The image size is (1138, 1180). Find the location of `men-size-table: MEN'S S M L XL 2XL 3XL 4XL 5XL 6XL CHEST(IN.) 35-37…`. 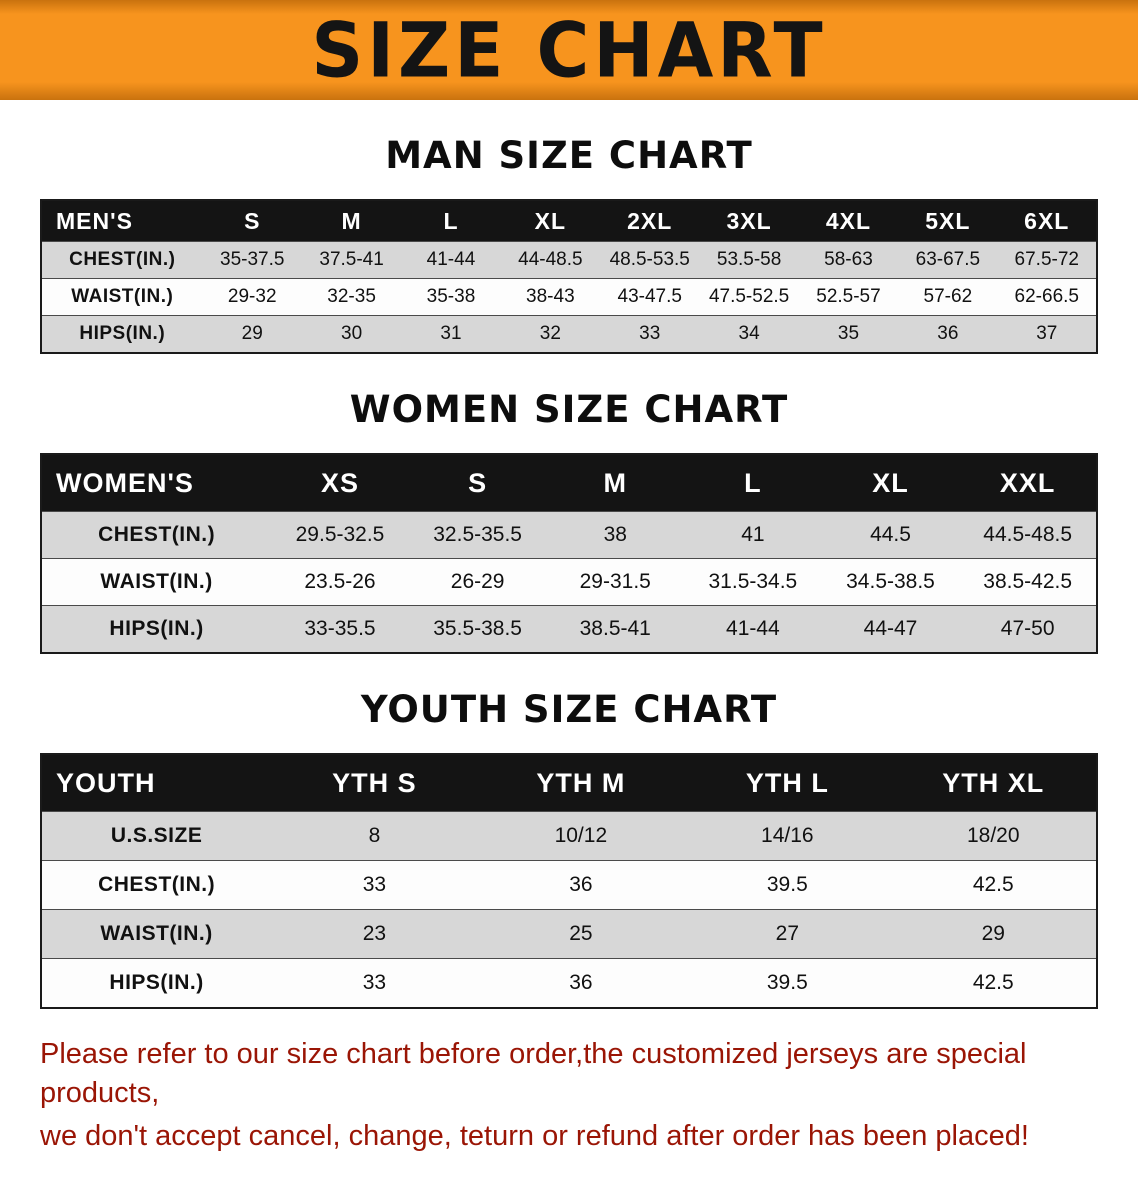

men-size-table: MEN'S S M L XL 2XL 3XL 4XL 5XL 6XL CHEST(IN.) 35-37… is located at coordinates (569, 276).